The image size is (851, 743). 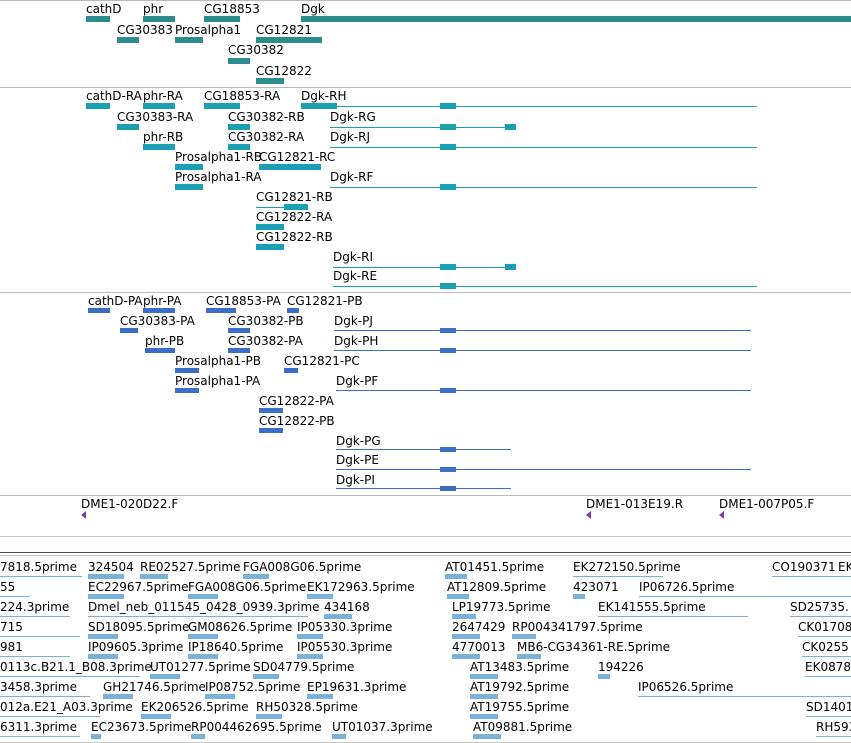 What do you see at coordinates (501, 607) in the screenshot?
I see `est-label: LP19773.5prime` at bounding box center [501, 607].